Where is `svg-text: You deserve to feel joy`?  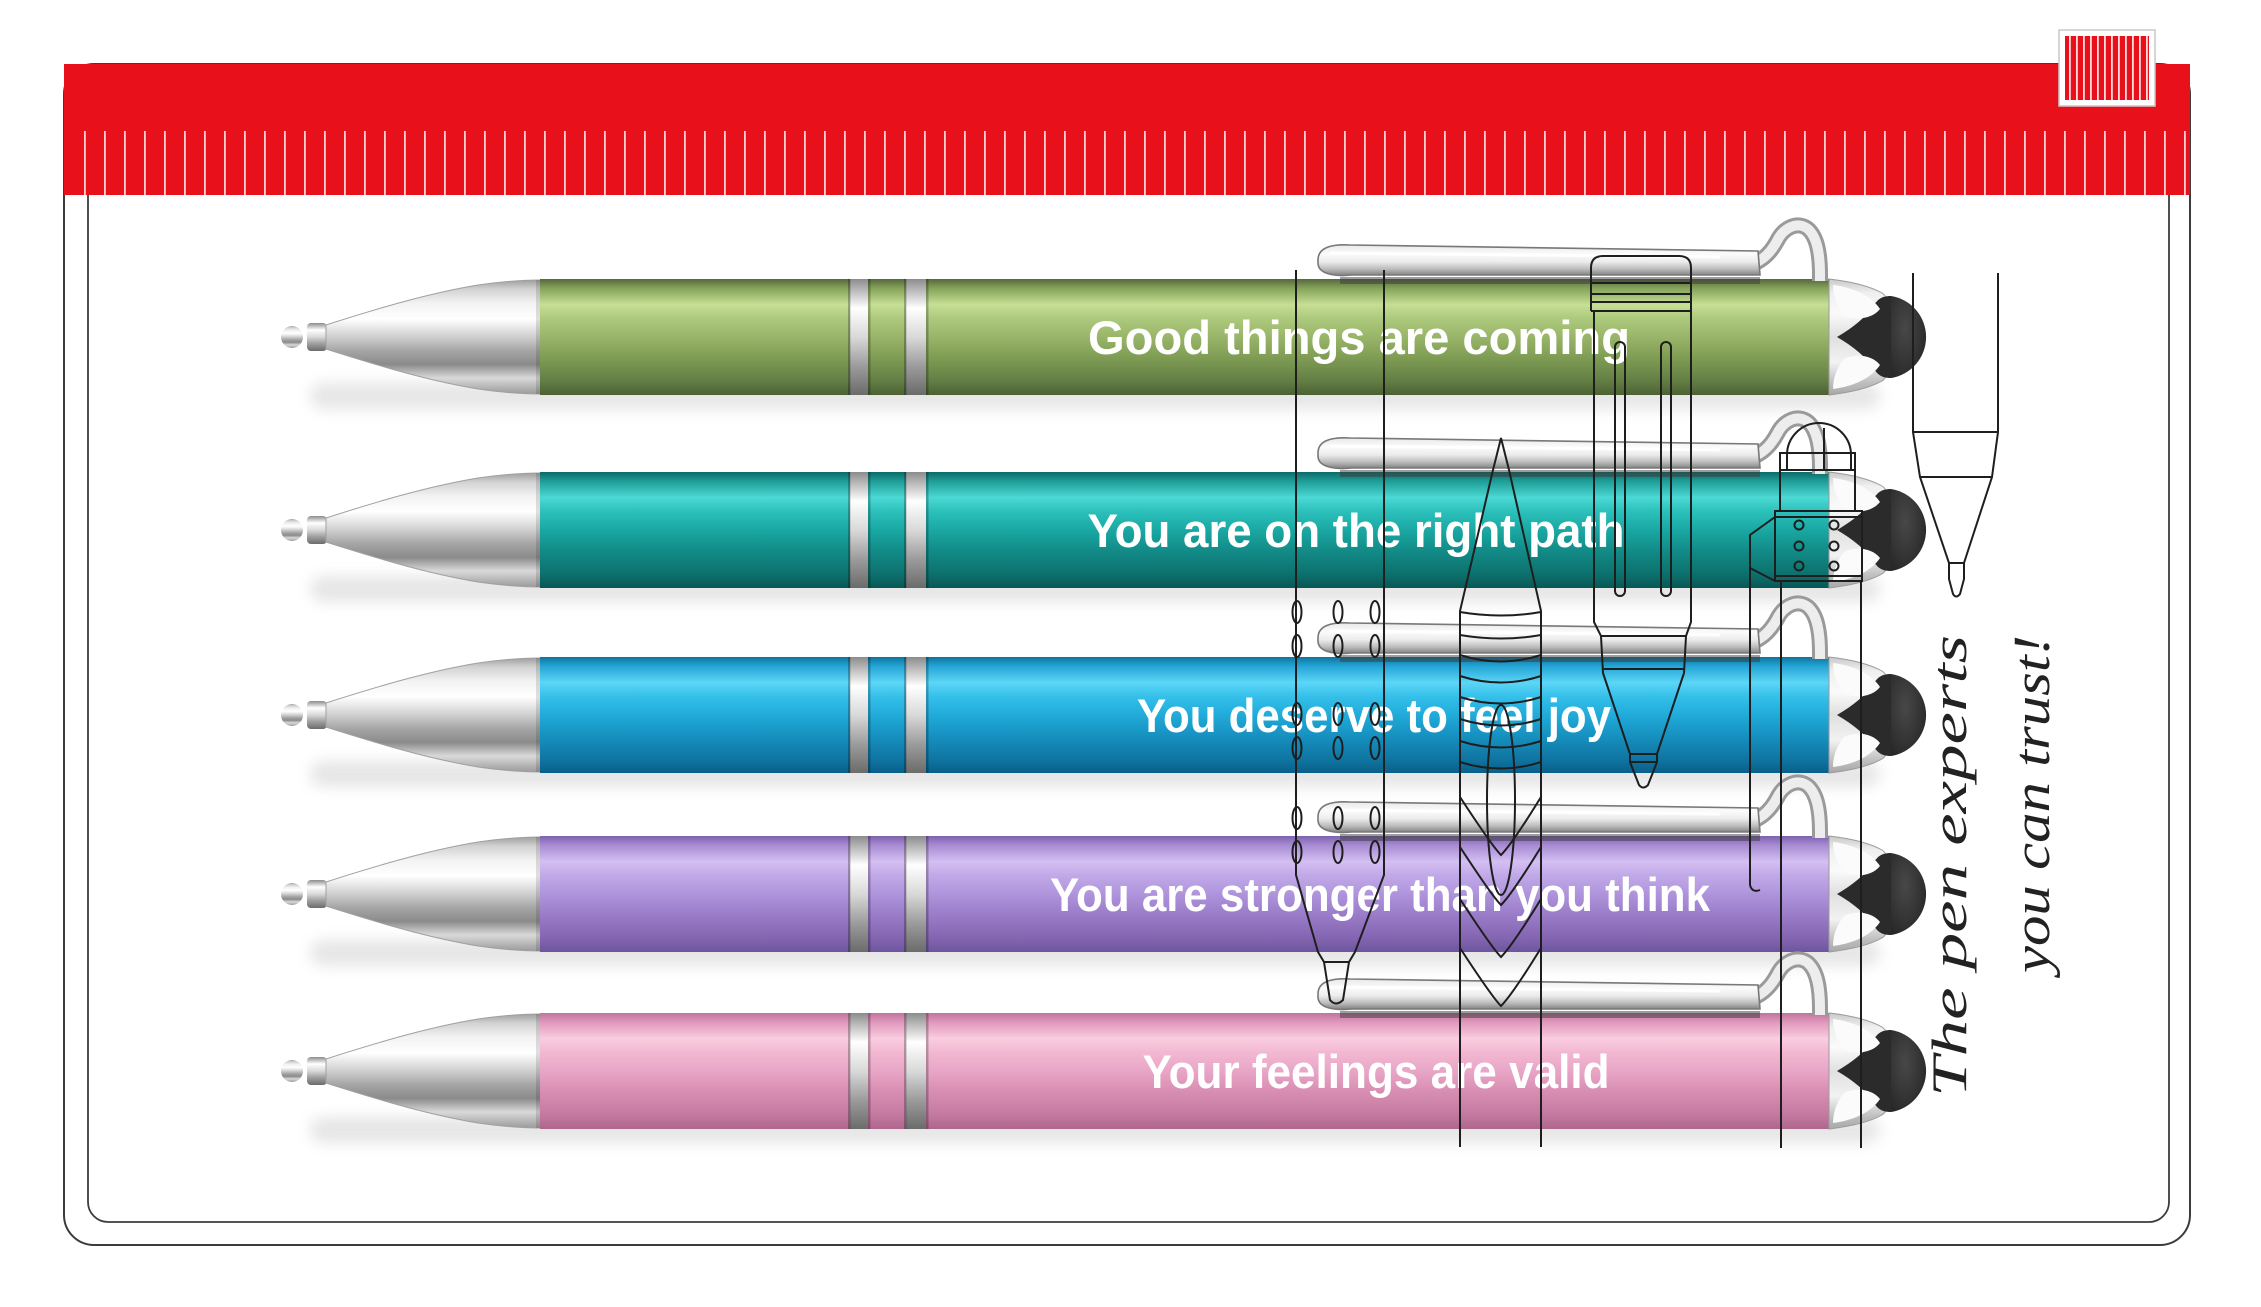 svg-text: You deserve to feel joy is located at coordinates (1374, 715).